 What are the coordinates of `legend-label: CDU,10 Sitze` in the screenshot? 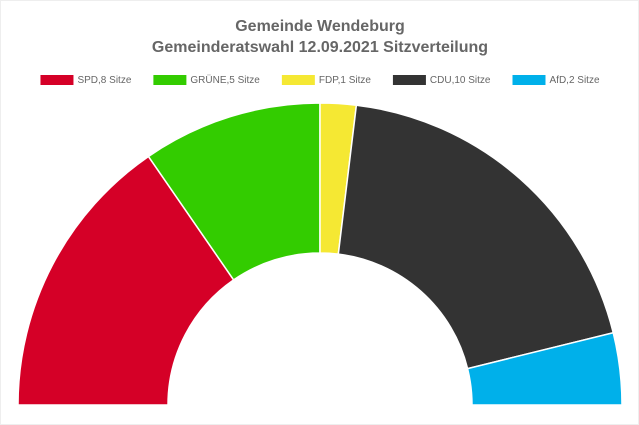 It's located at (460, 80).